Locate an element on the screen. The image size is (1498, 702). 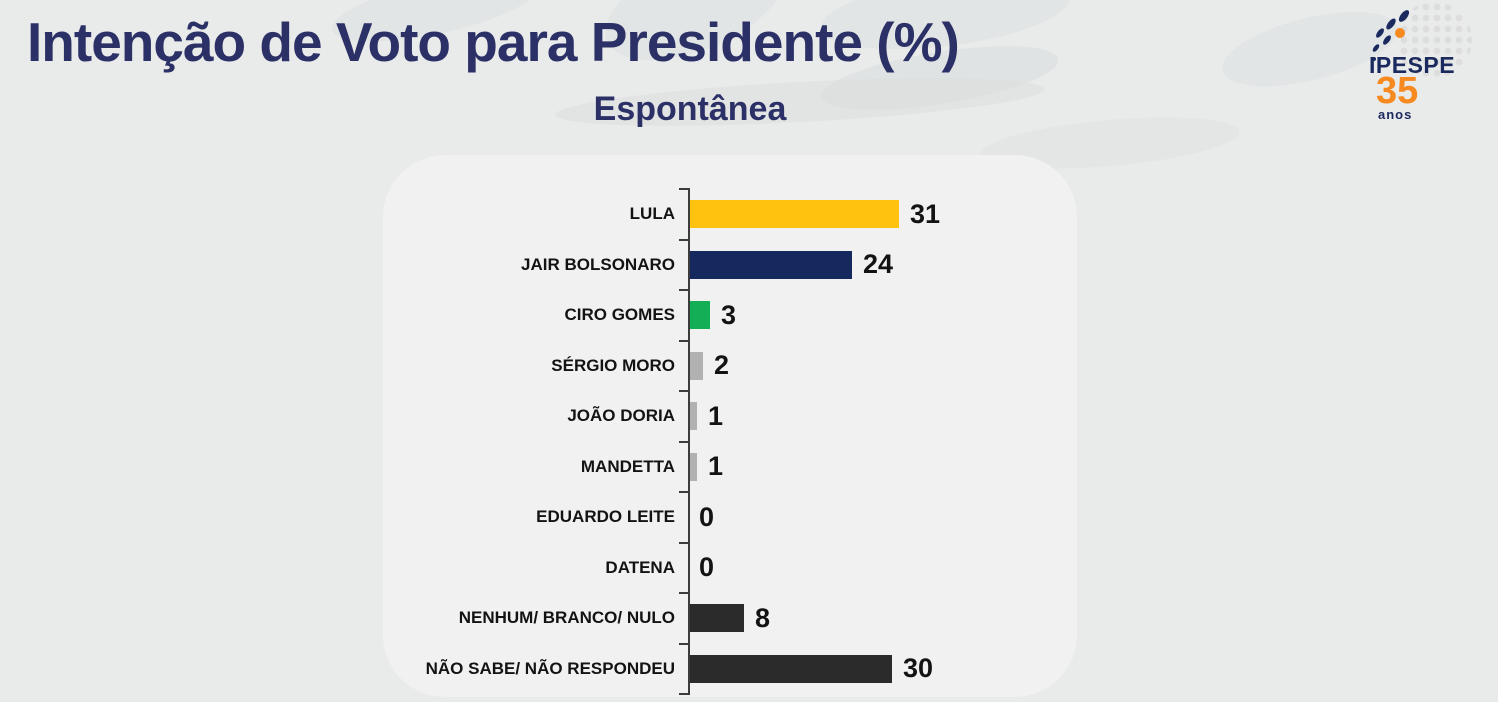
ipespe-globe-icon is located at coordinates (1422, 40).